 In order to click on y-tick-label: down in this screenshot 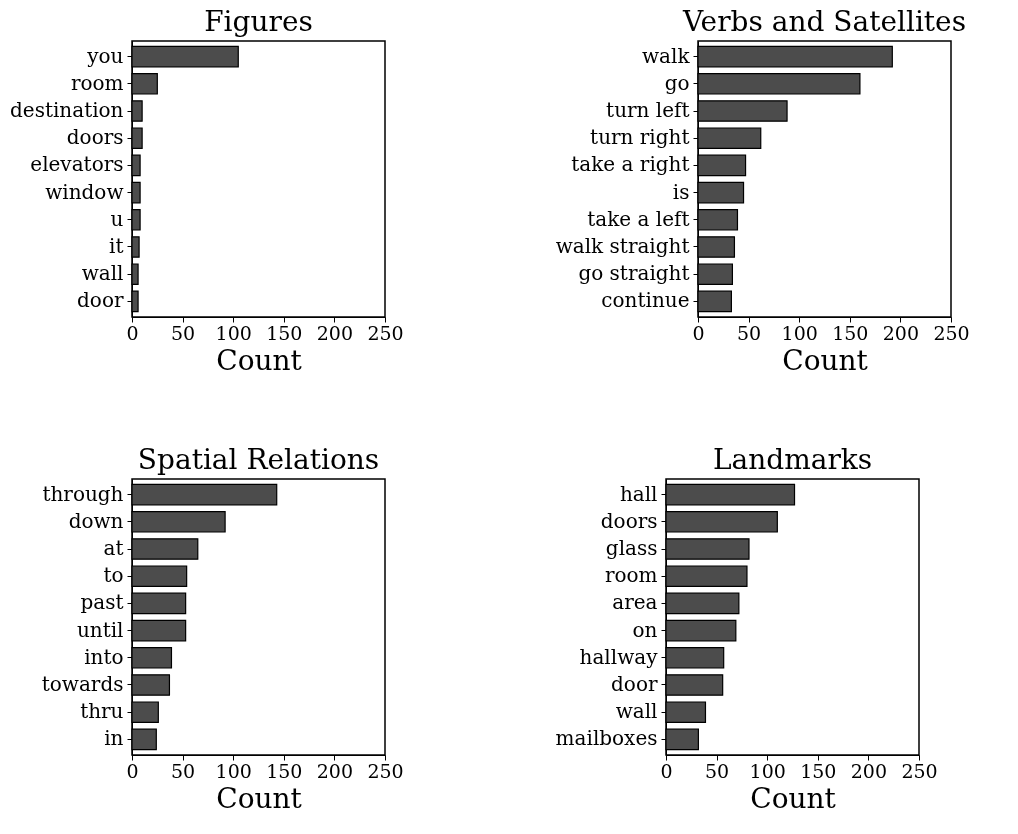, I will do `click(96, 520)`.